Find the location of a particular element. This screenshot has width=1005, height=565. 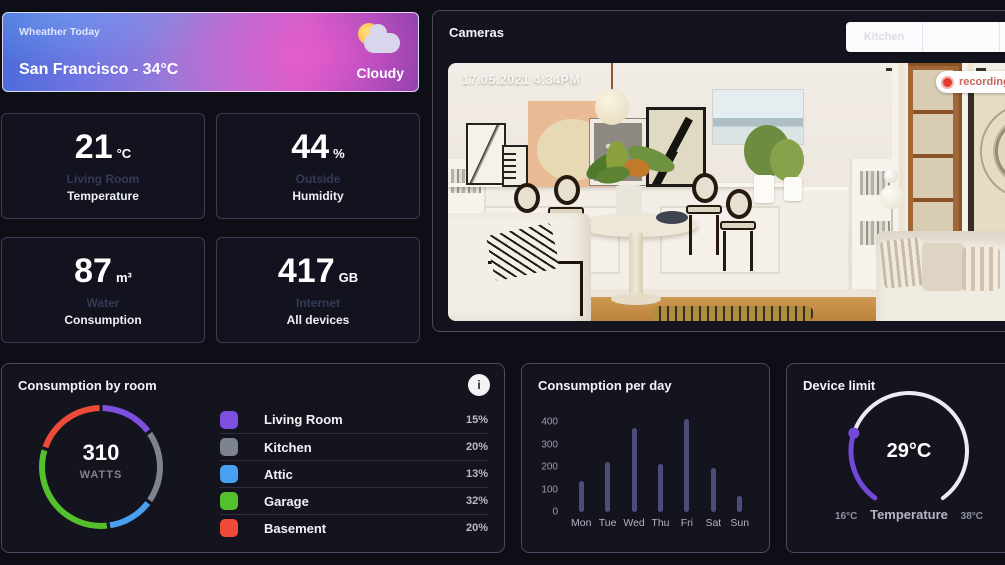

stat-unit: m³ is located at coordinates (123, 277).